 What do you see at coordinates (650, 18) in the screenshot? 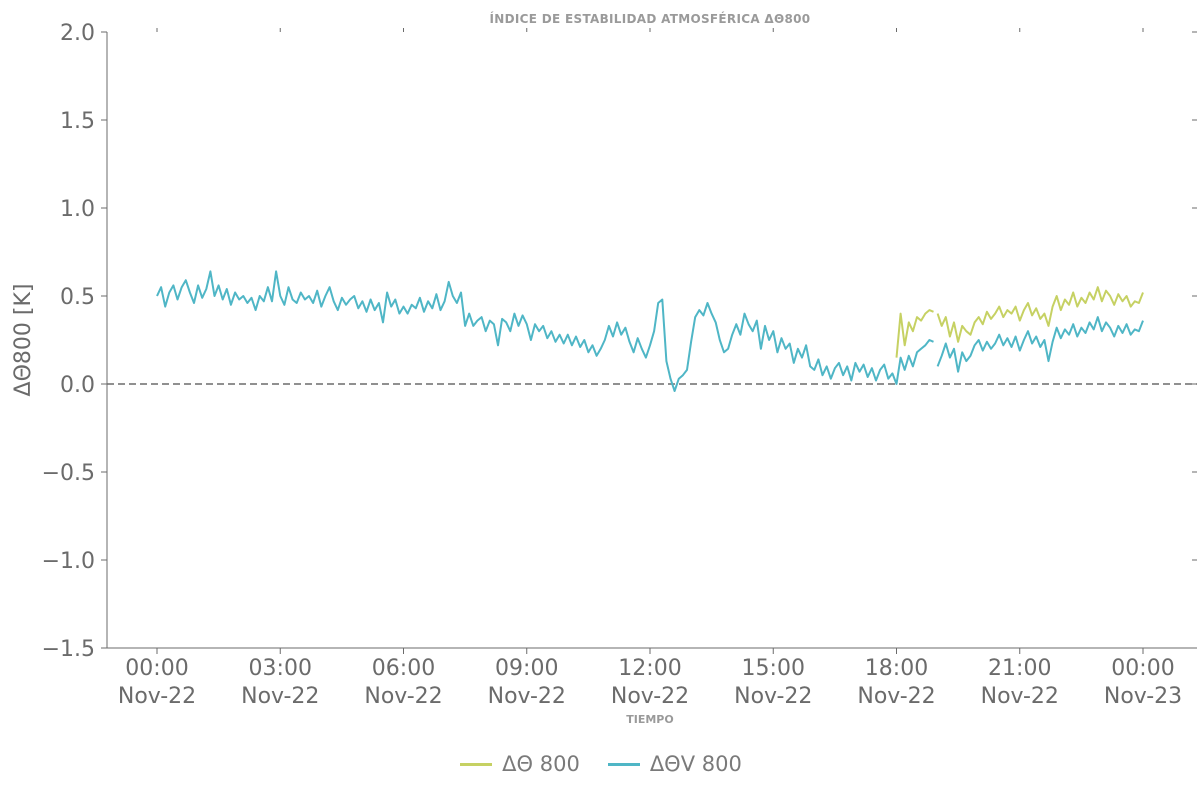
I see `chart-title: ÍNDICE DE ESTABILIDAD ATMOSFÉRICA ΔΘ800` at bounding box center [650, 18].